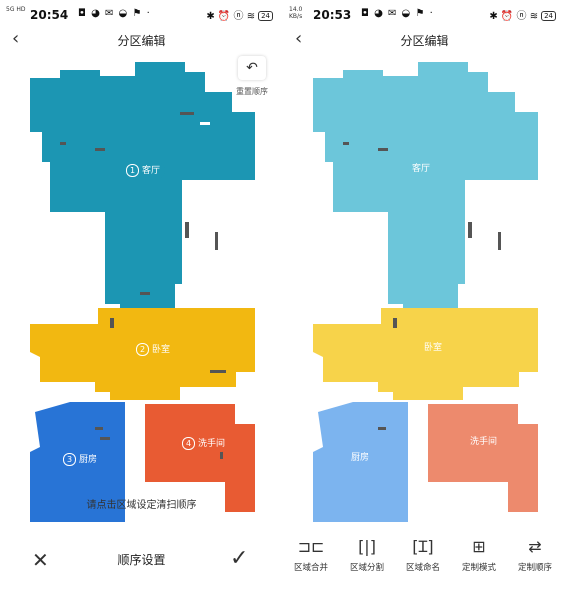  I want to click on undo-icon: ↶, so click(252, 68).